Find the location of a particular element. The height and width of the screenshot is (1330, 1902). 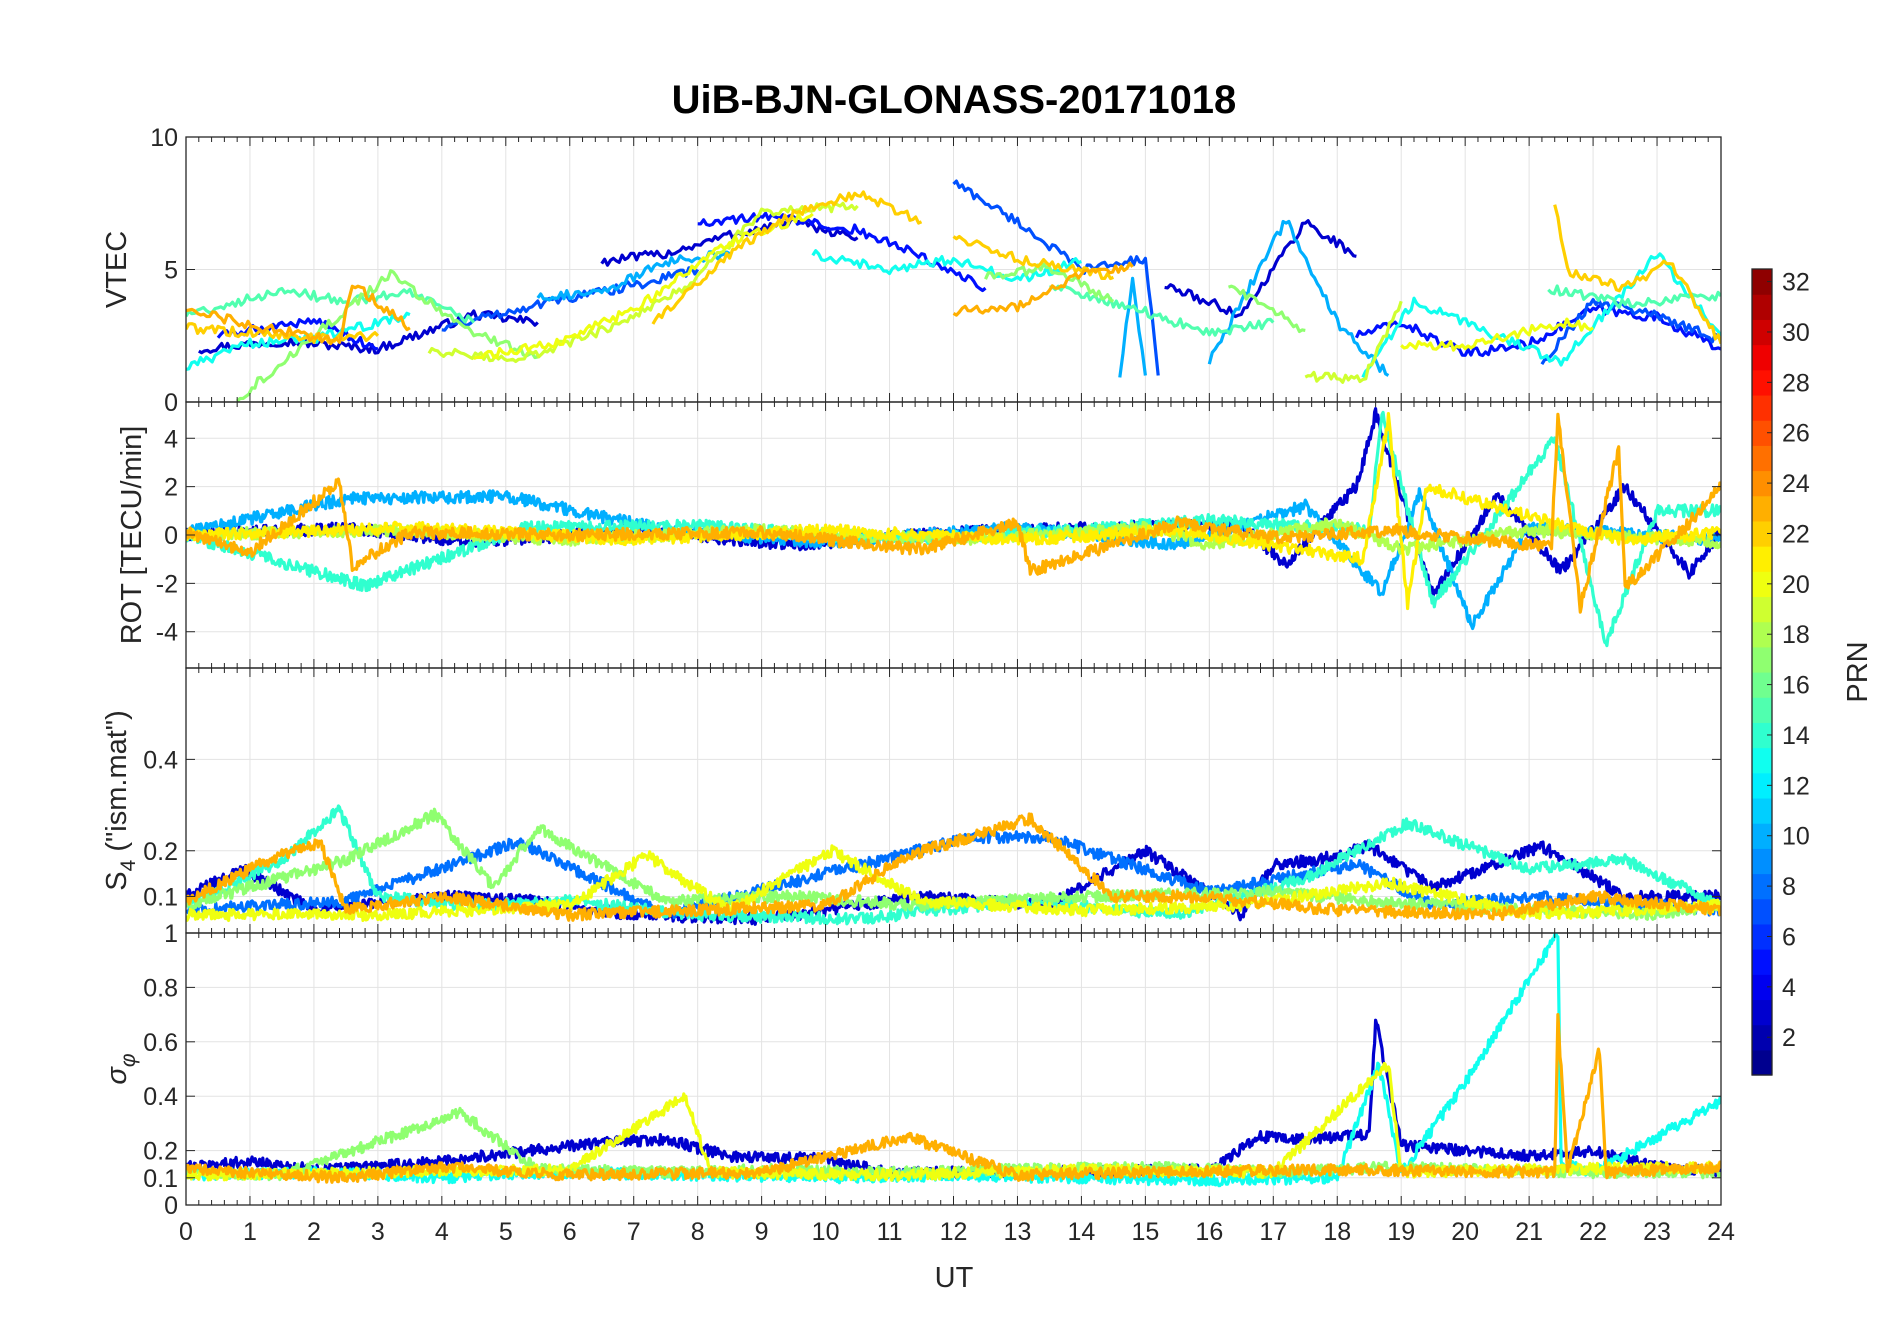

colorbar-tick-label: 4 is located at coordinates (1789, 988).